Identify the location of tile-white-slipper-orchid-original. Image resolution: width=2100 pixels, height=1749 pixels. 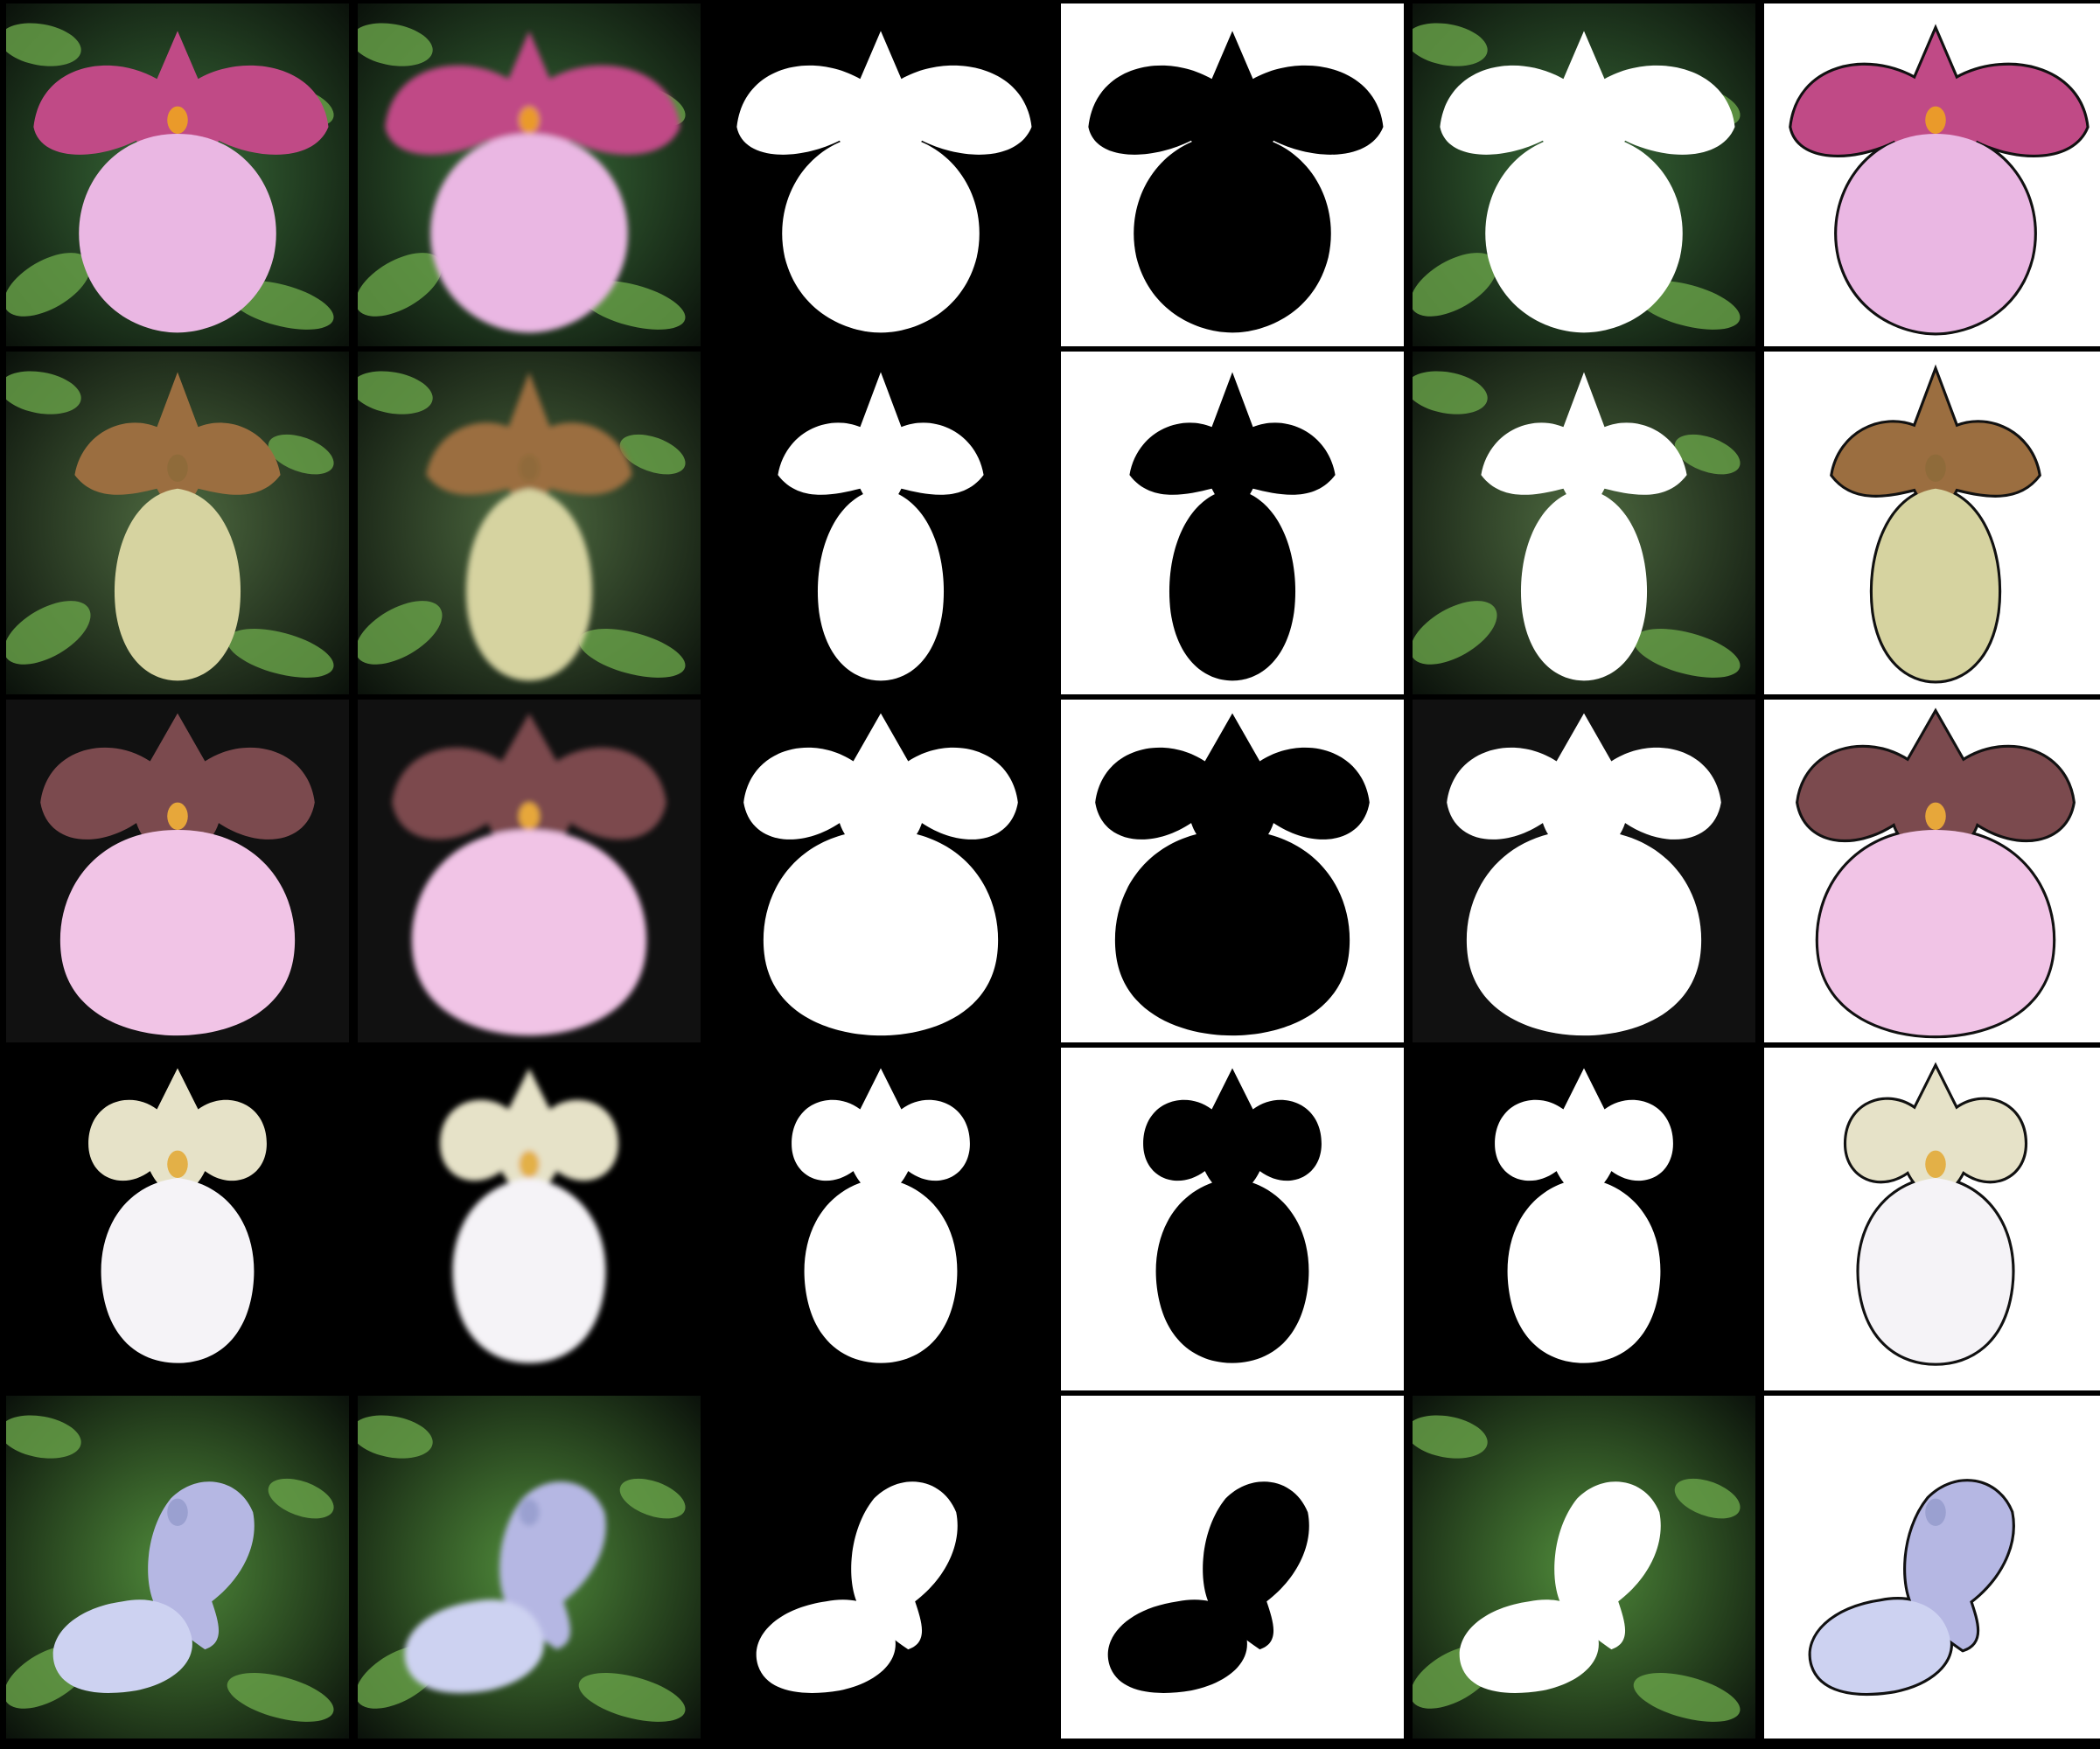
(177, 1219).